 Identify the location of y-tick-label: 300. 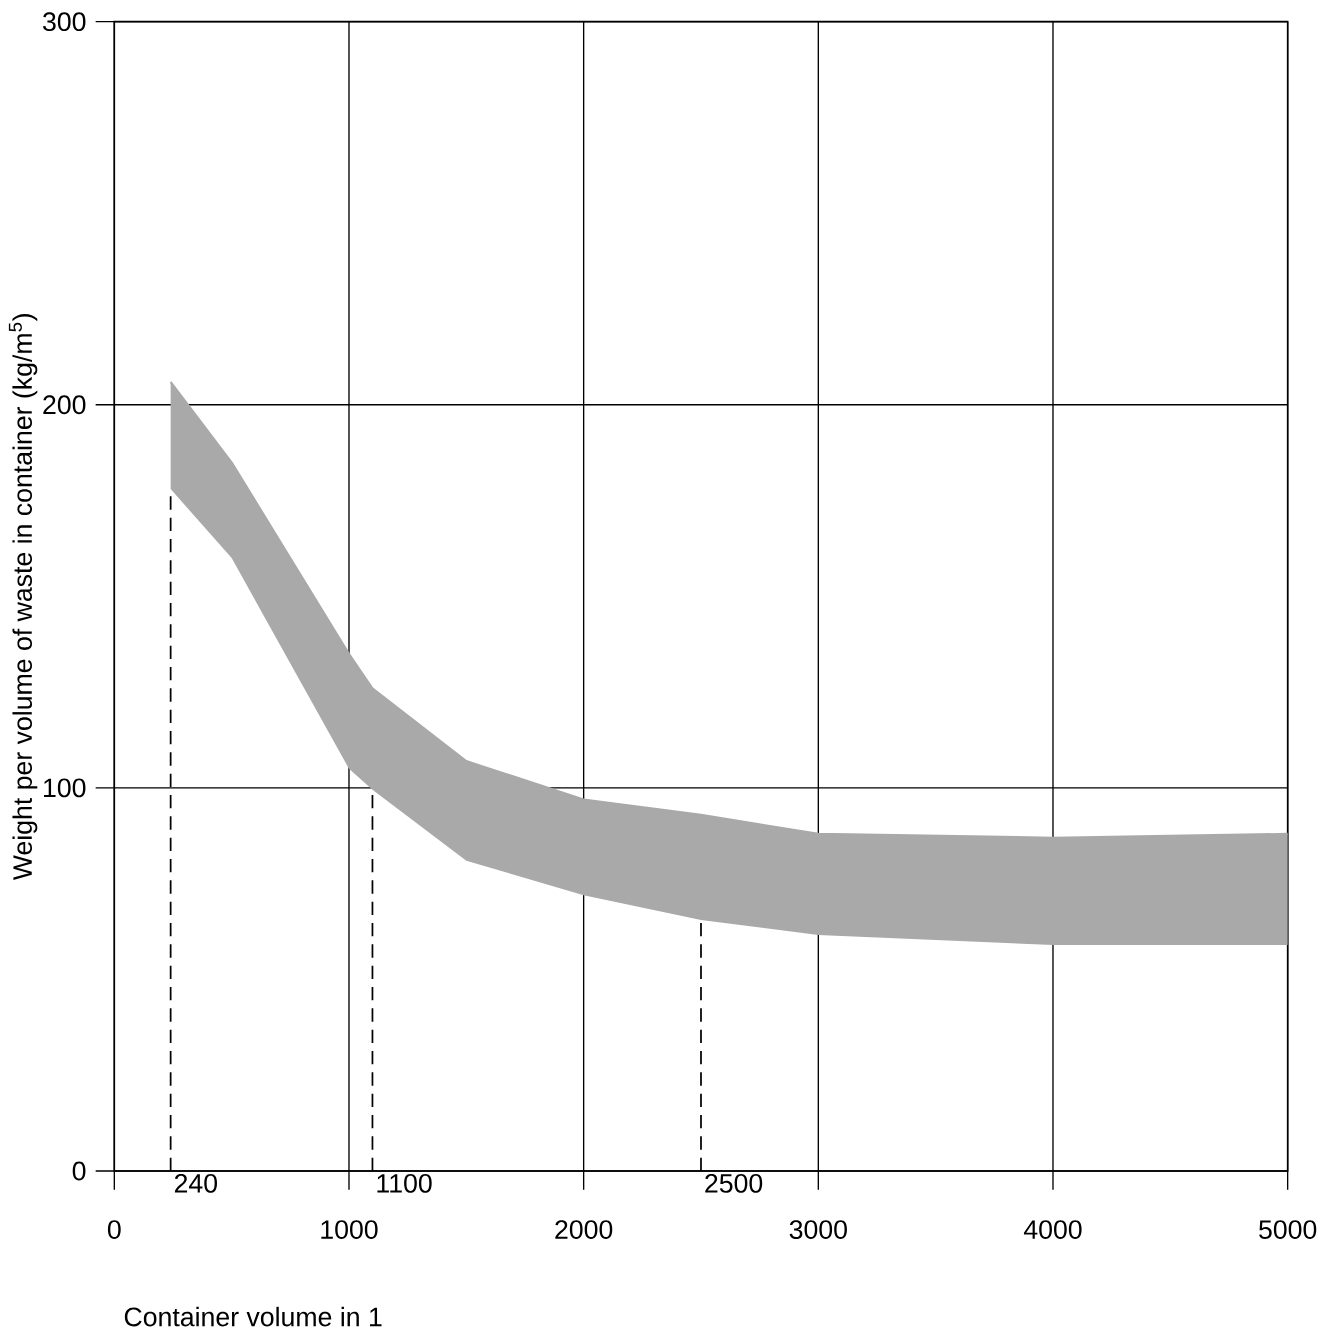
(64, 22).